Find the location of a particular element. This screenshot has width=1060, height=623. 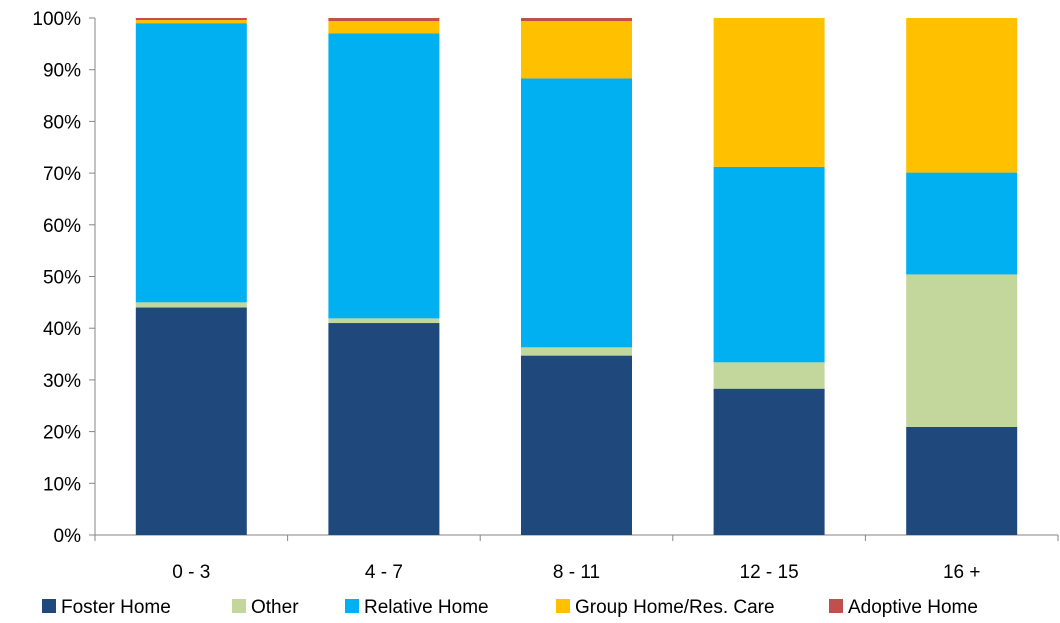

y-tick-label: 10% is located at coordinates (62, 484).